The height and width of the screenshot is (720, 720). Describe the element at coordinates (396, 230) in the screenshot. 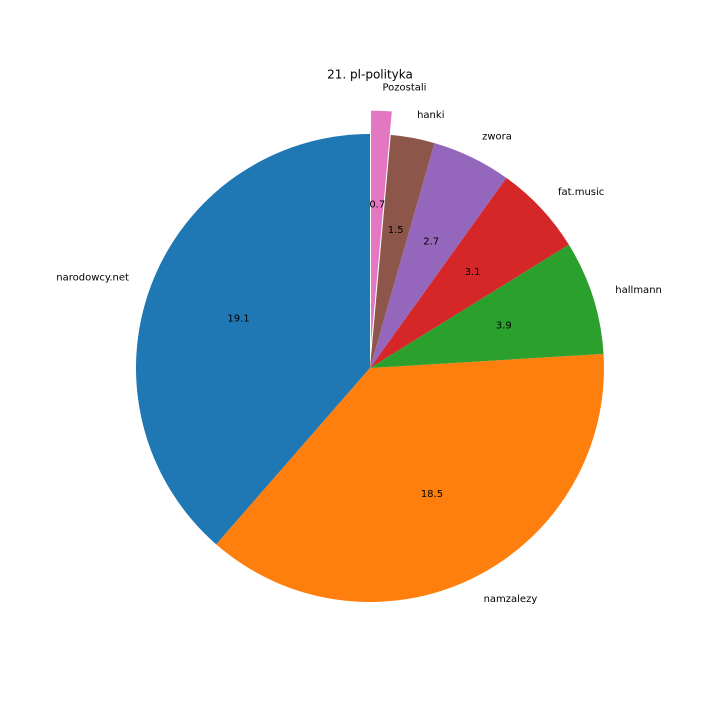

I see `value-label: 1.5` at that location.